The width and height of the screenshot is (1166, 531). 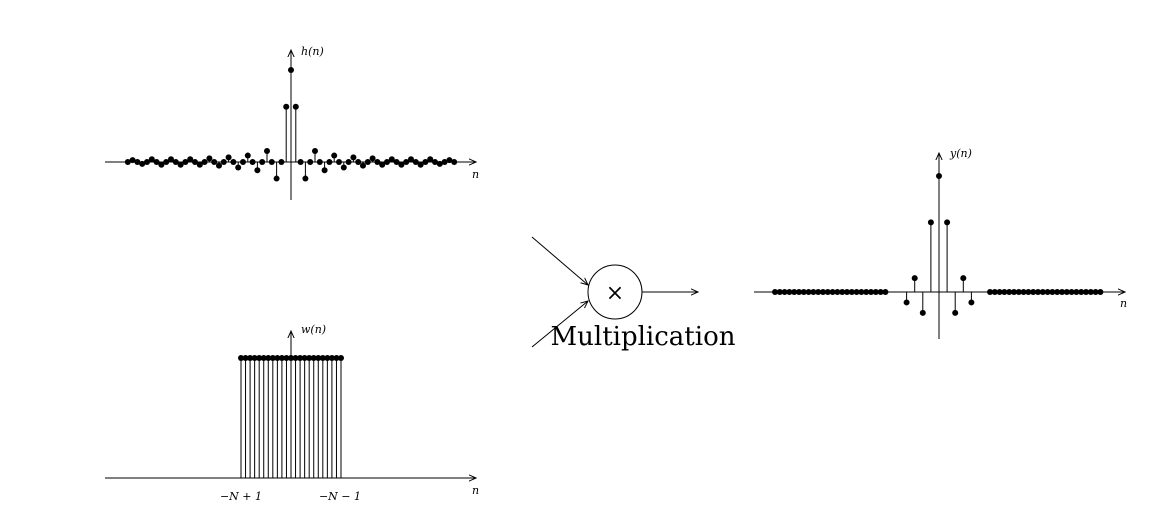 I want to click on w-tick-right: −N − 1, so click(x=340, y=496).